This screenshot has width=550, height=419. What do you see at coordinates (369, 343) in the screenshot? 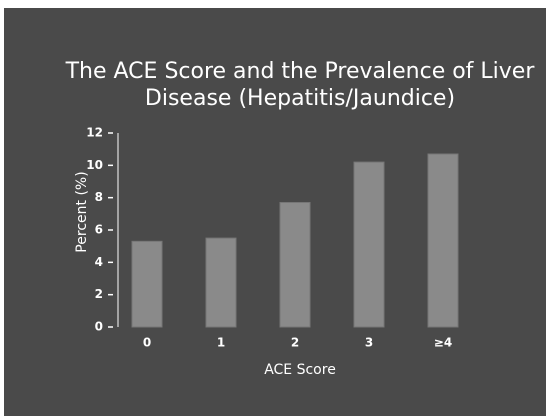
I see `x-tick-label: 3` at bounding box center [369, 343].